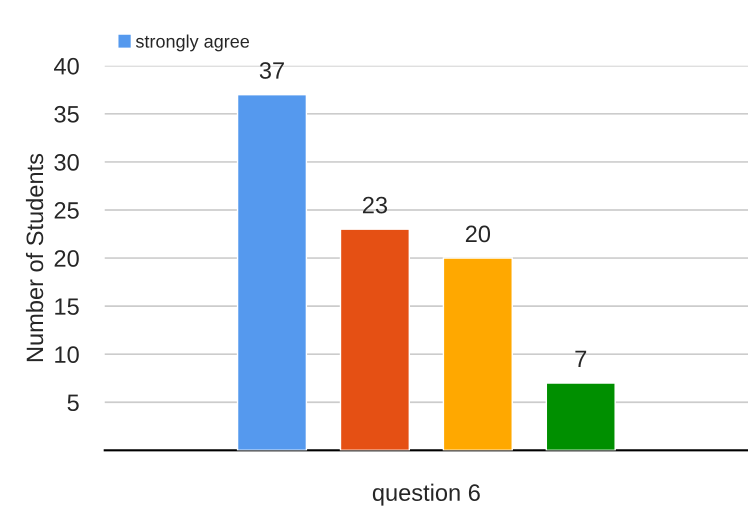  Describe the element at coordinates (67, 306) in the screenshot. I see `y-tick-label: 15` at that location.